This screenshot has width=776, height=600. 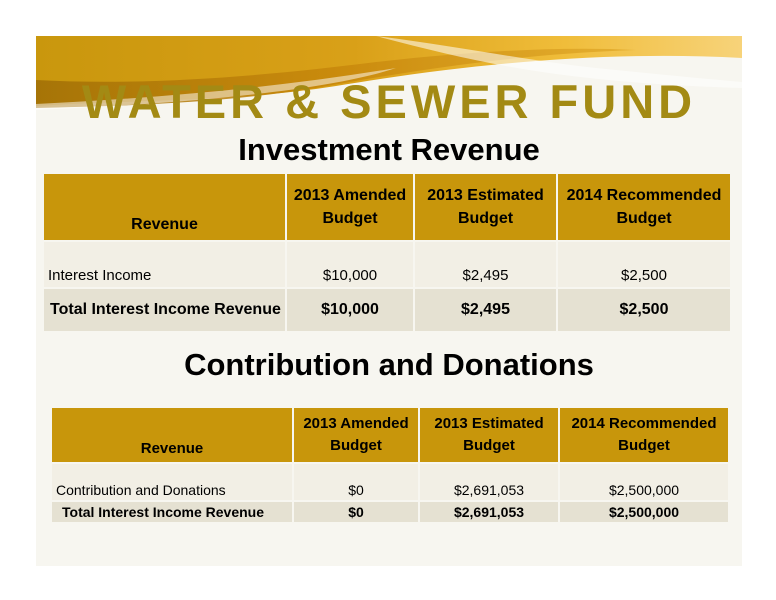 I want to click on investment-revenue-heading: Investment Revenue, so click(x=389, y=149).